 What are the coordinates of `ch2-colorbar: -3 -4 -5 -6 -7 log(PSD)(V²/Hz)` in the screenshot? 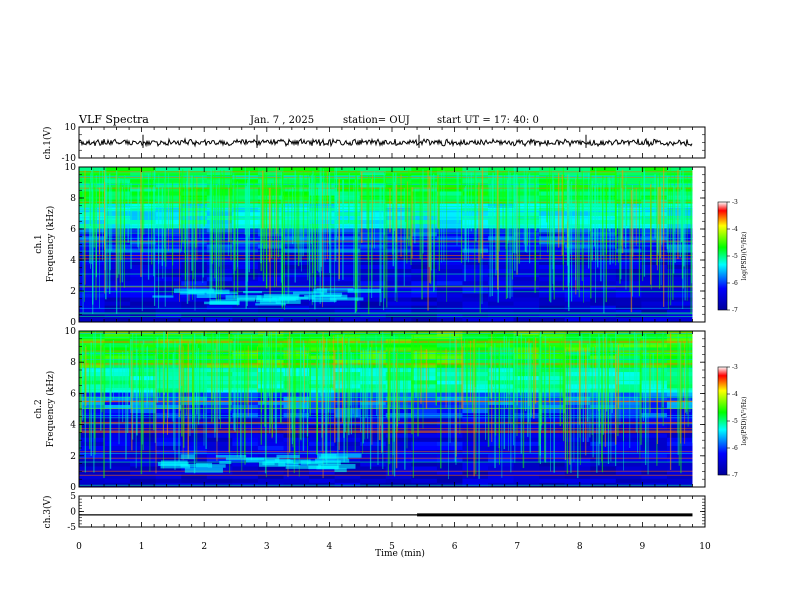 It's located at (732, 421).